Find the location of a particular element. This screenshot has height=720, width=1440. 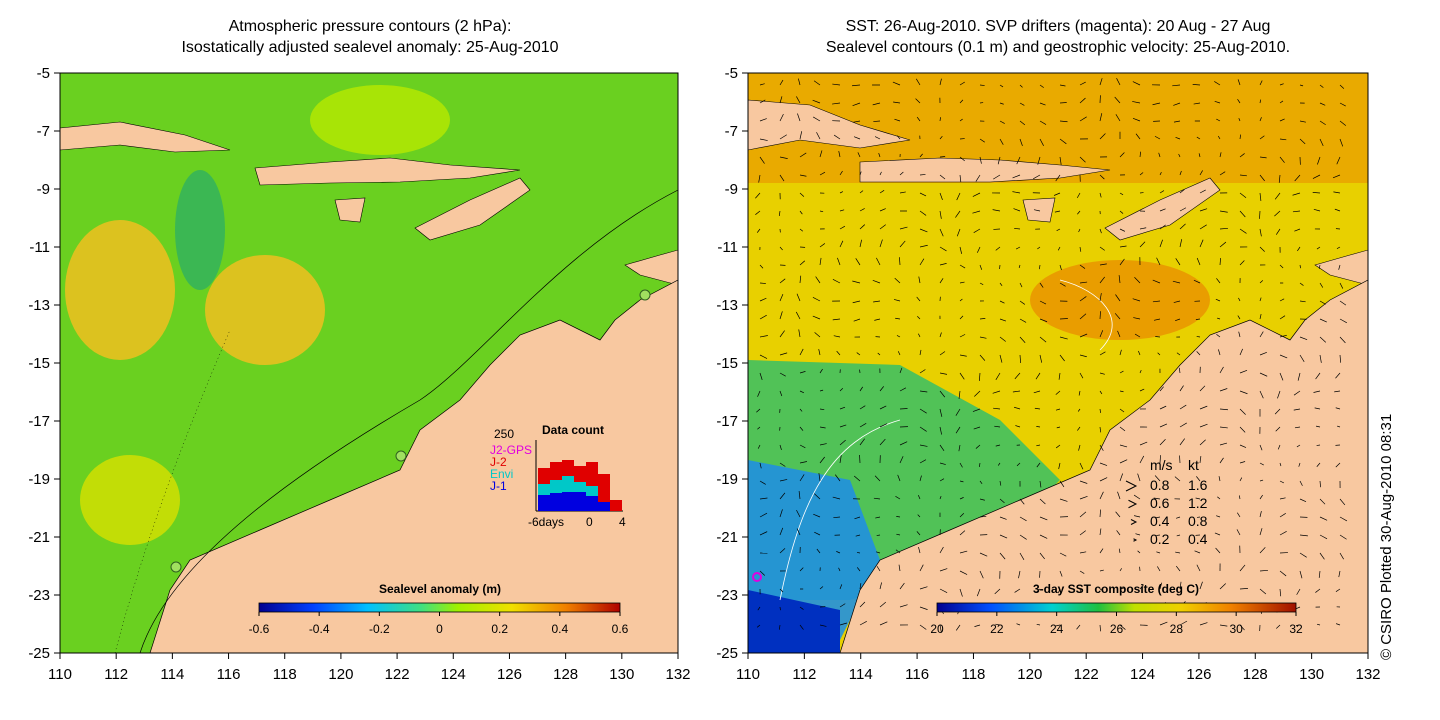

right-lat-tick-label: -9 is located at coordinates (731, 189).